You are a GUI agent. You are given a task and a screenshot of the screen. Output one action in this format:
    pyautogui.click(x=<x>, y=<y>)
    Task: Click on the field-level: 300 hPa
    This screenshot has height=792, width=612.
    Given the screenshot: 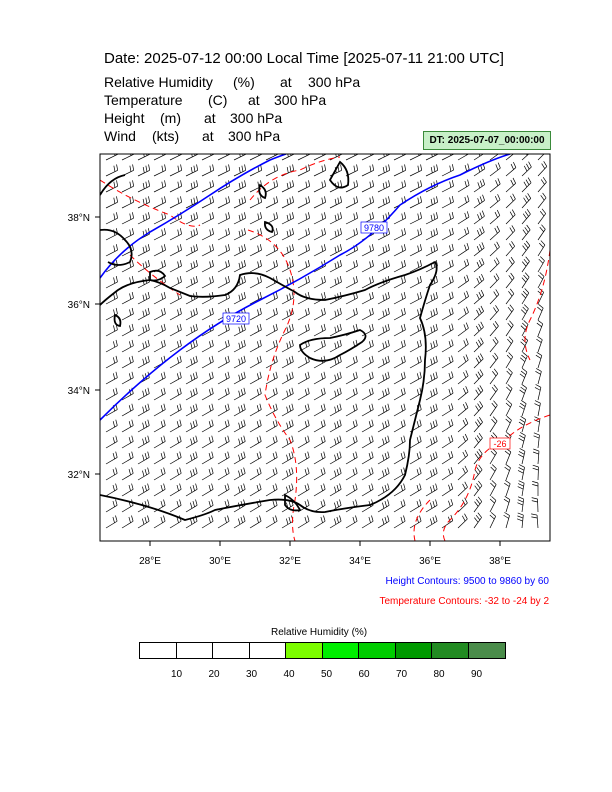 What is the action you would take?
    pyautogui.click(x=256, y=118)
    